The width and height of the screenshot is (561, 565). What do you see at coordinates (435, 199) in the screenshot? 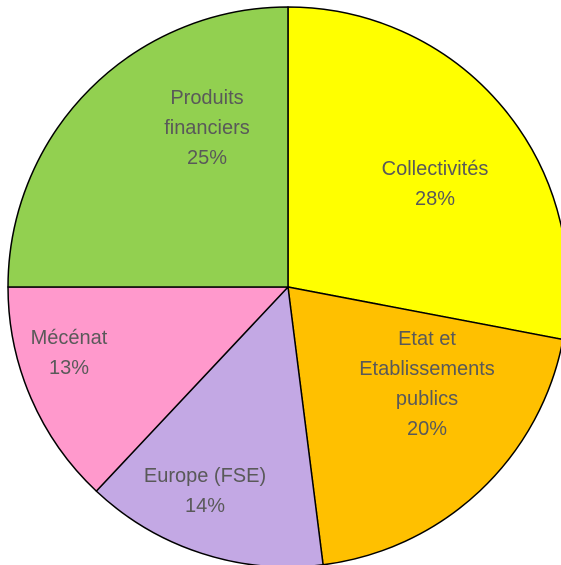
I see `slice-percent-collectivites: 28%` at bounding box center [435, 199].